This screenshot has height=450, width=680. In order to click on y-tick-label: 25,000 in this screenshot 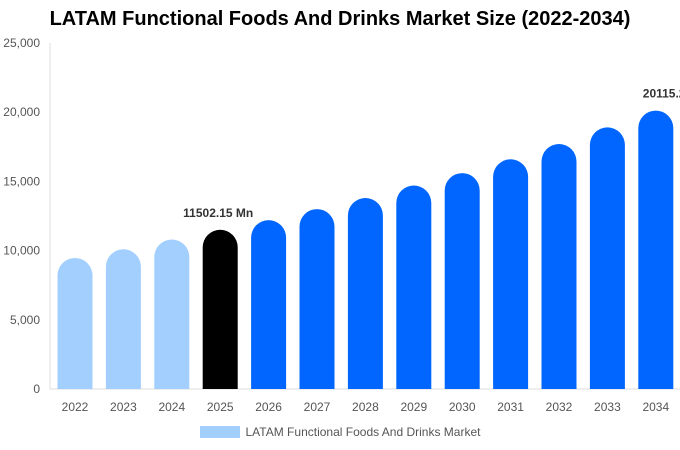, I will do `click(21, 43)`.